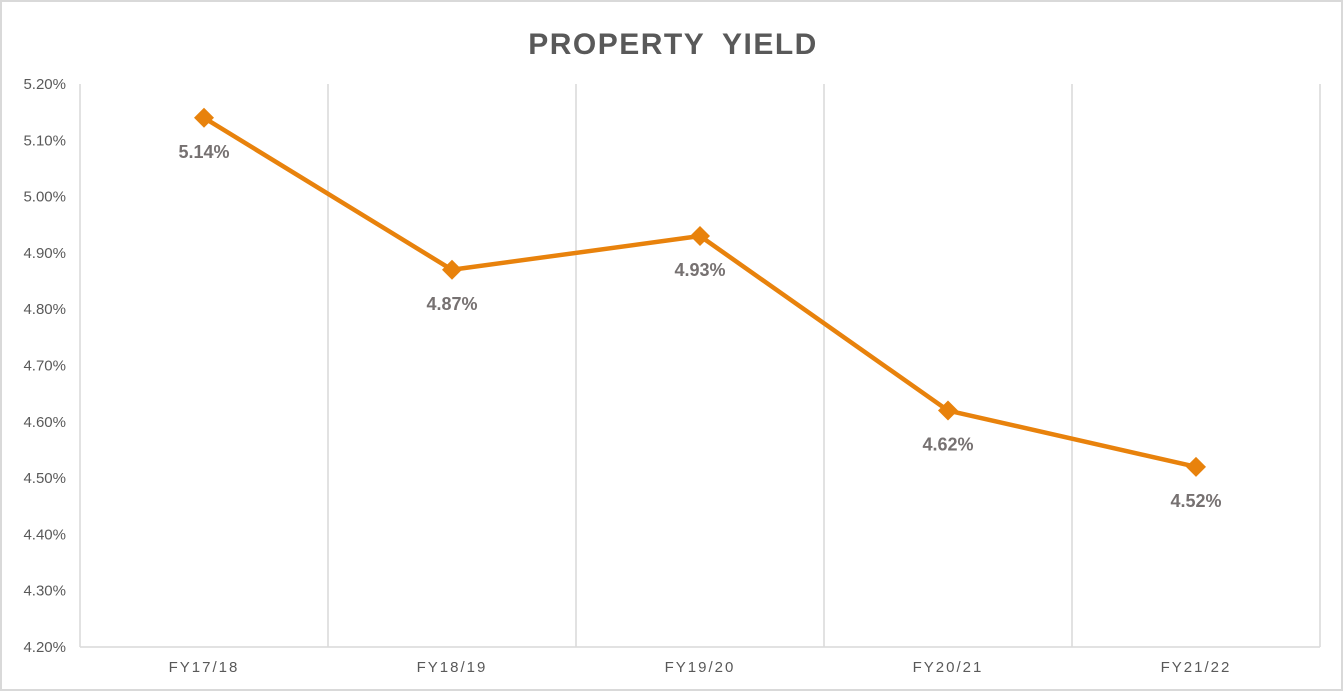 This screenshot has width=1343, height=691. I want to click on y-tick-label: 4.30%, so click(44, 591).